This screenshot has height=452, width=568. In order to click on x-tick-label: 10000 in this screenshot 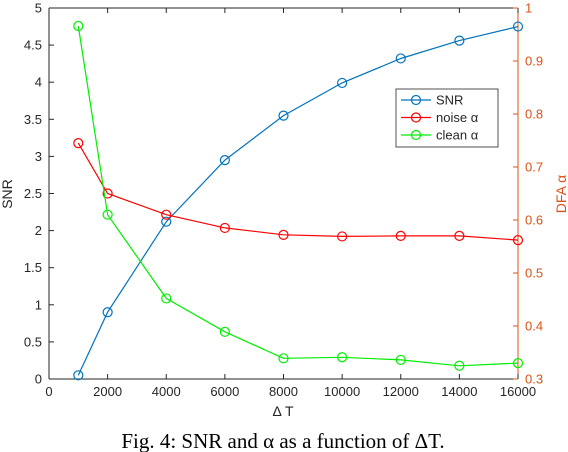, I will do `click(342, 391)`.